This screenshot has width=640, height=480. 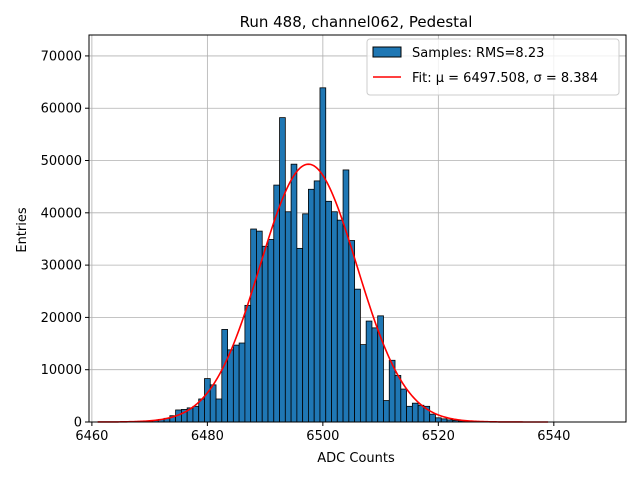 What do you see at coordinates (322, 436) in the screenshot?
I see `x-tick-label: 6500` at bounding box center [322, 436].